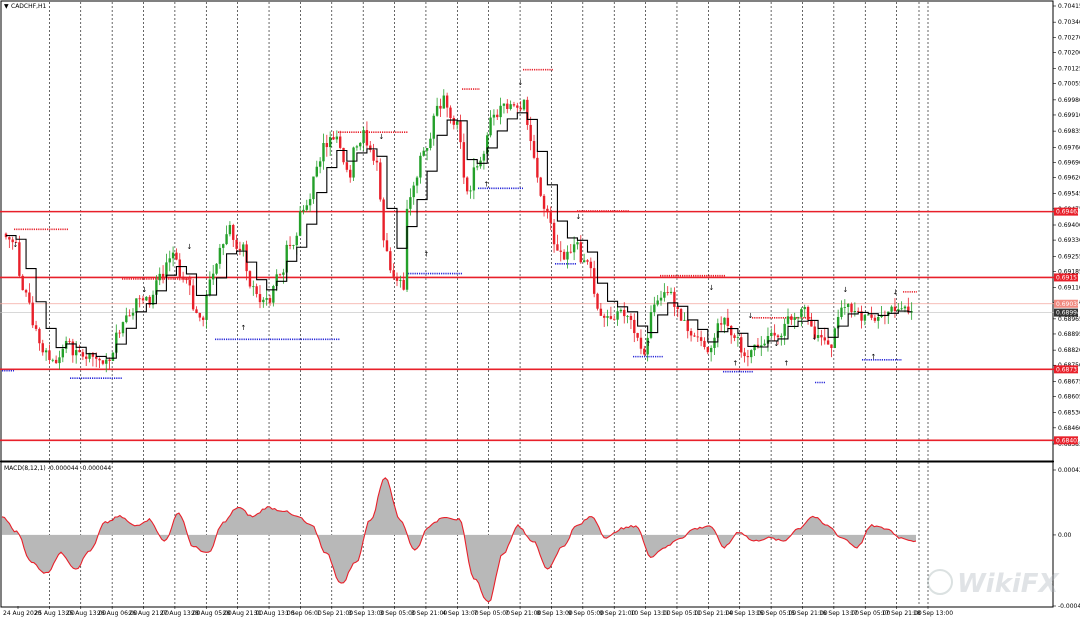 The image size is (1080, 620). What do you see at coordinates (554, 613) in the screenshot?
I see `time-tick-label: 8 Sep 13:00` at bounding box center [554, 613].